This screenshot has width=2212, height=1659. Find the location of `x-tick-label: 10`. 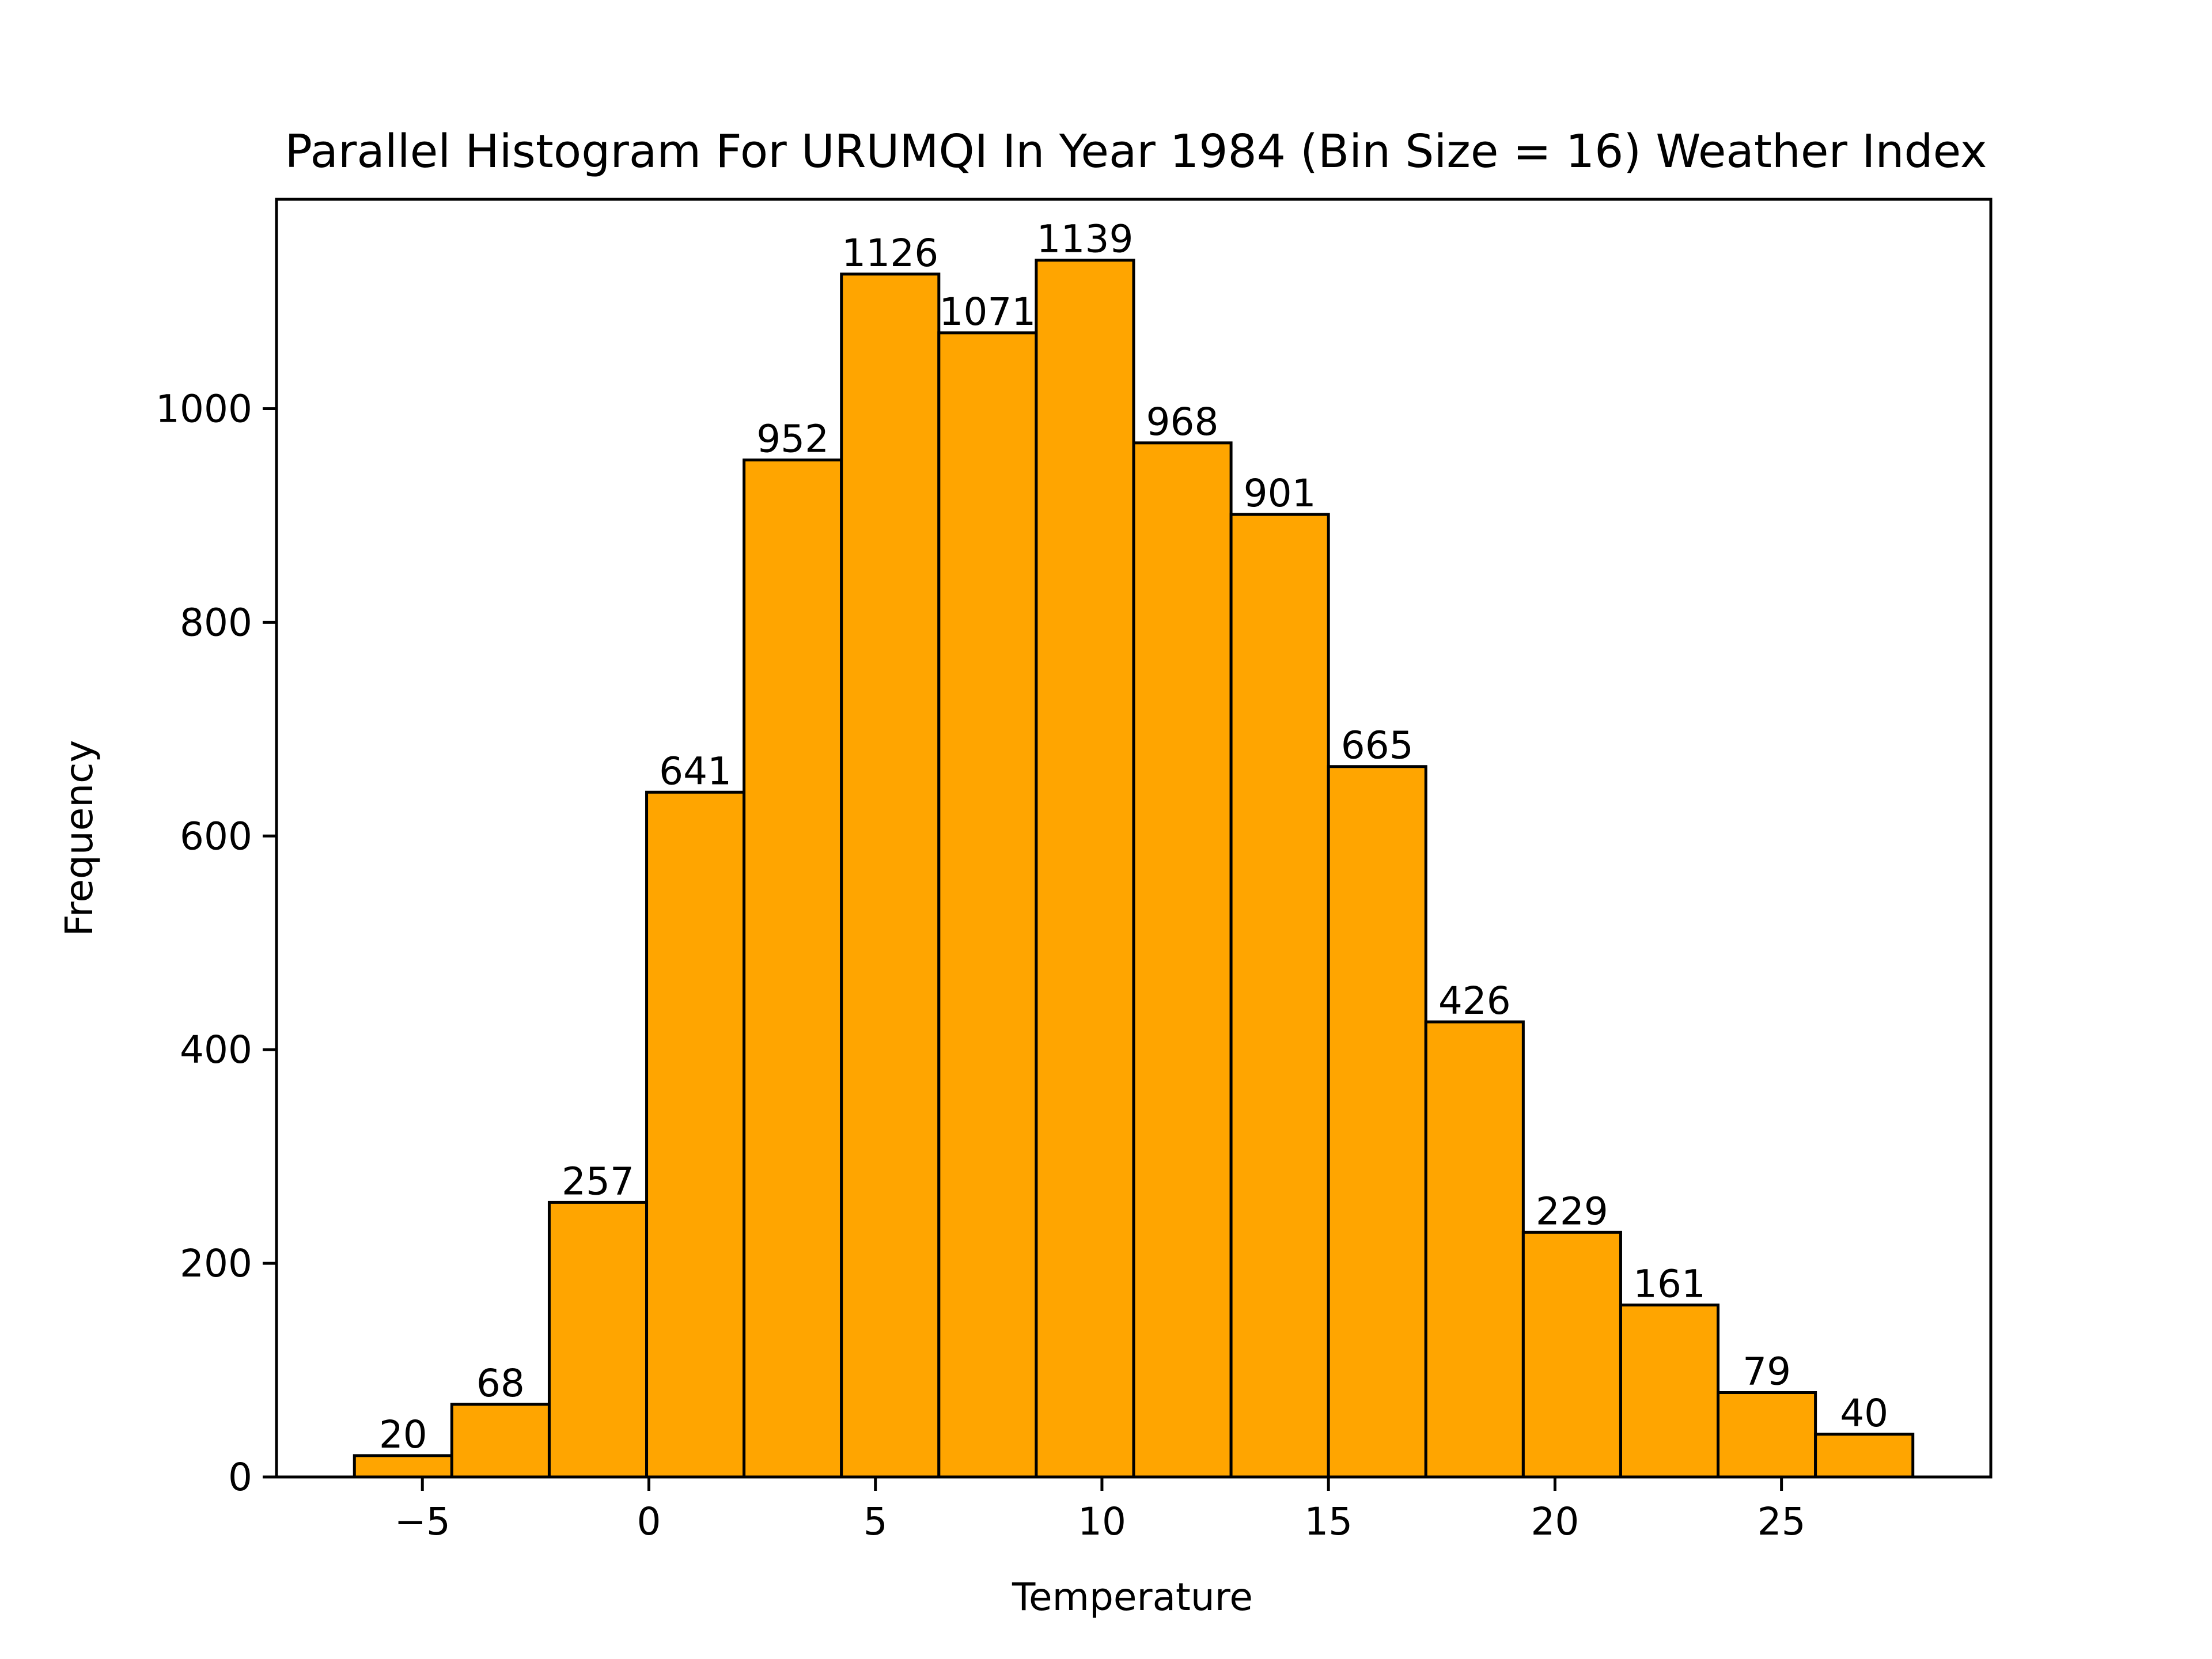

x-tick-label: 10 is located at coordinates (1102, 1521).